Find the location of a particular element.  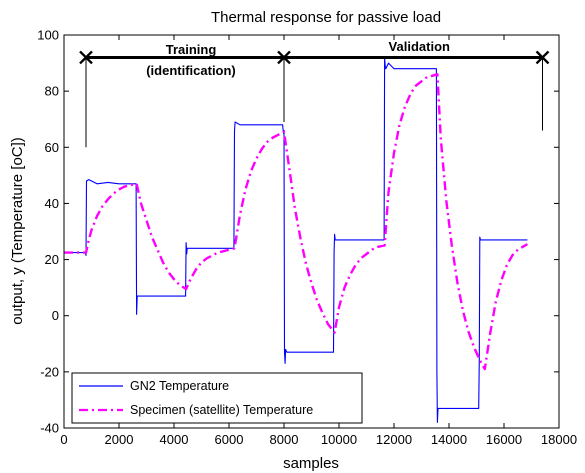

x-tick-label: 6000 is located at coordinates (229, 439).